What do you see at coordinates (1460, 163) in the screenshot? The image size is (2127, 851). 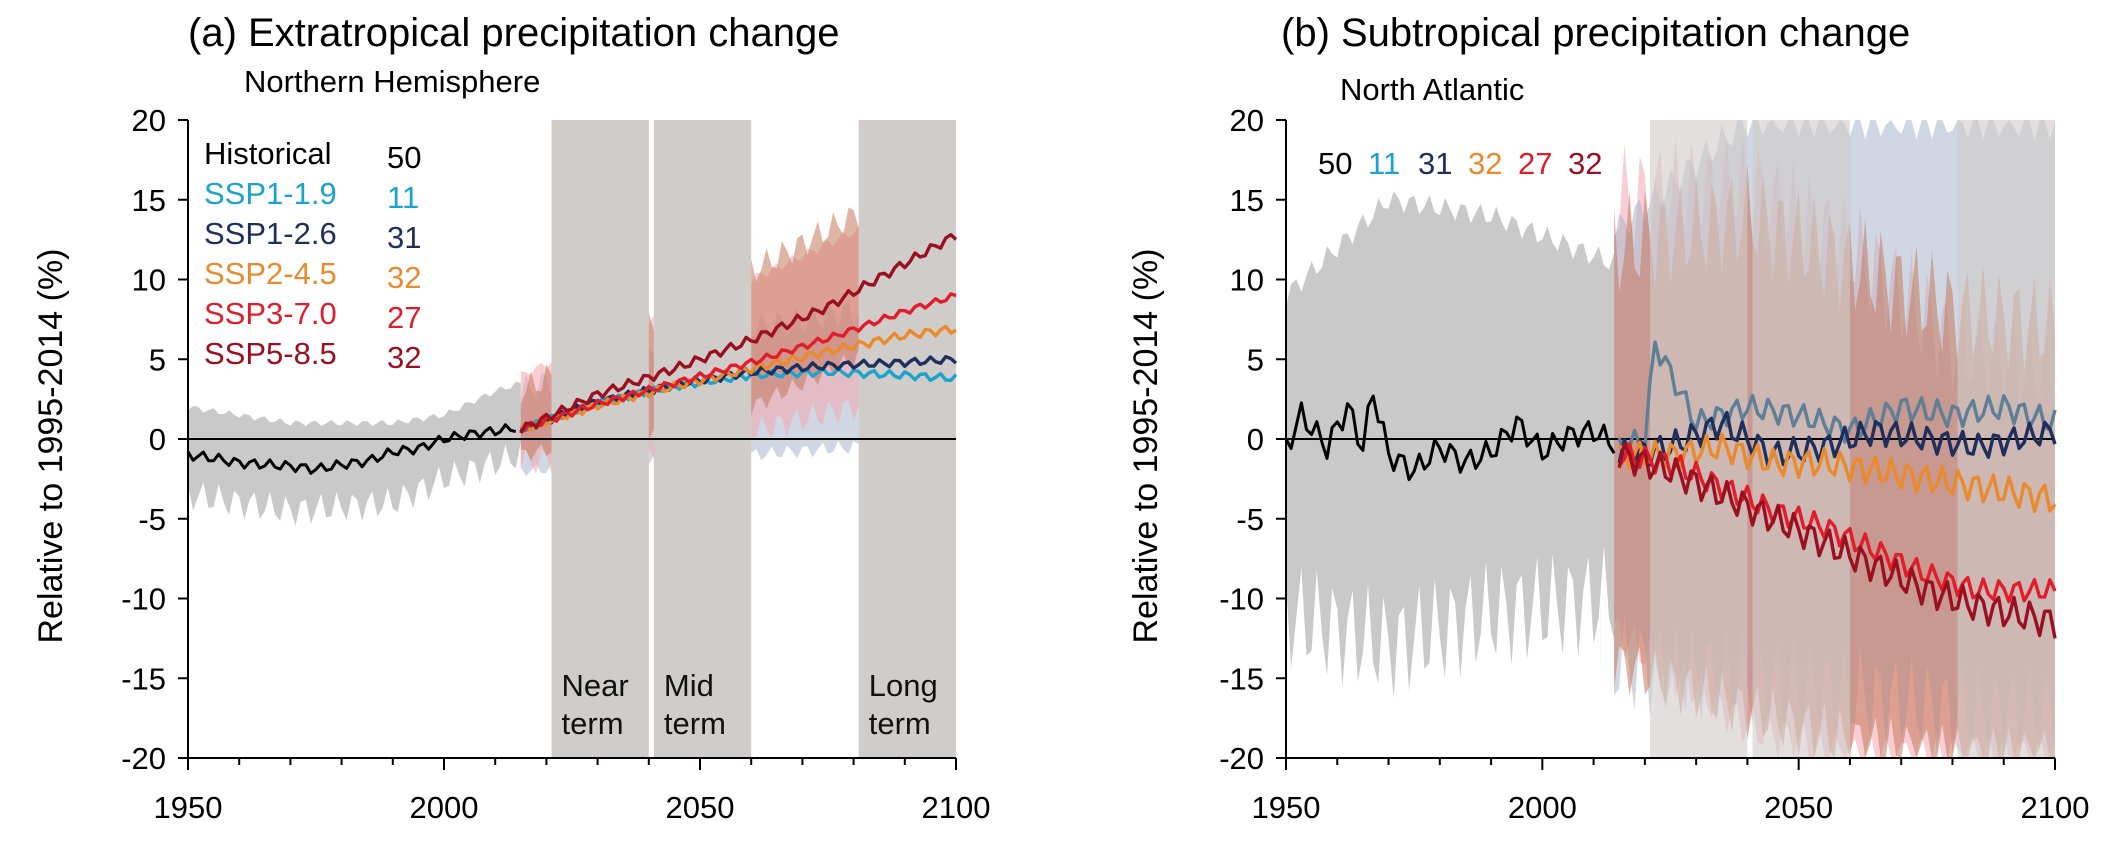 I see `panel-b-legend: 50 11 31 32 27 32` at bounding box center [1460, 163].